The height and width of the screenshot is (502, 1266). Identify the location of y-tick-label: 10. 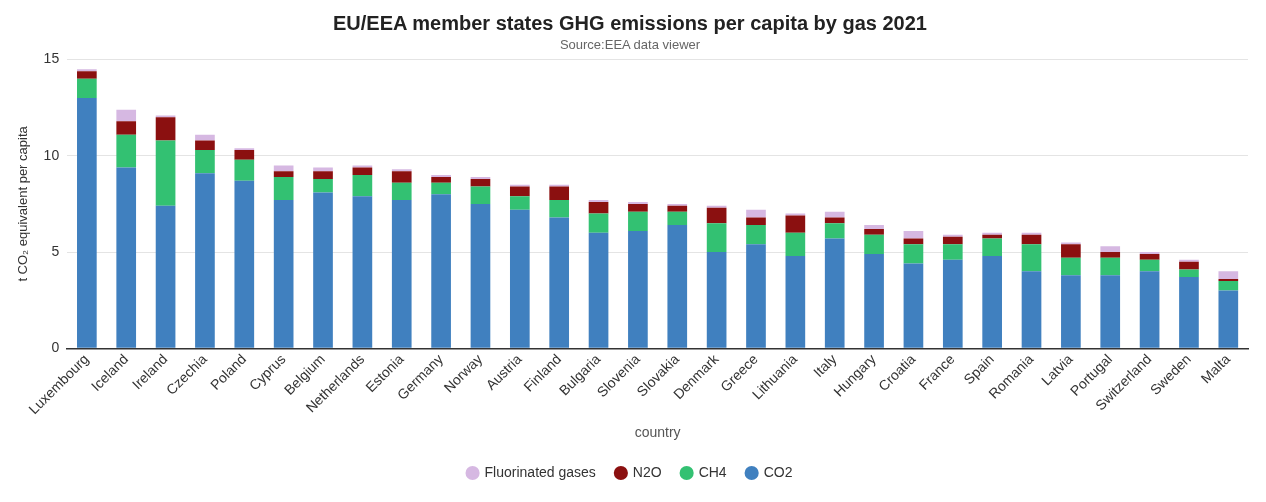
(51, 154).